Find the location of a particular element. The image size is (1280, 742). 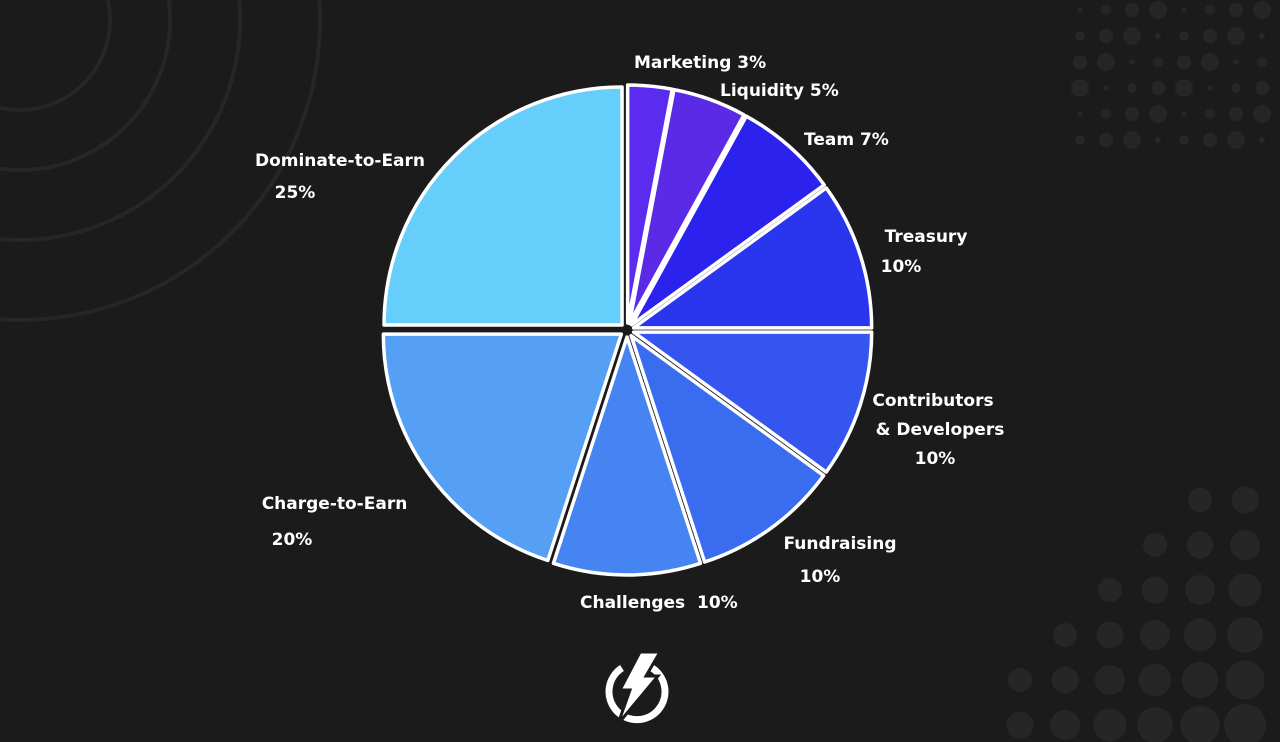

pie-slice-dominate-to-earn is located at coordinates (503, 206).